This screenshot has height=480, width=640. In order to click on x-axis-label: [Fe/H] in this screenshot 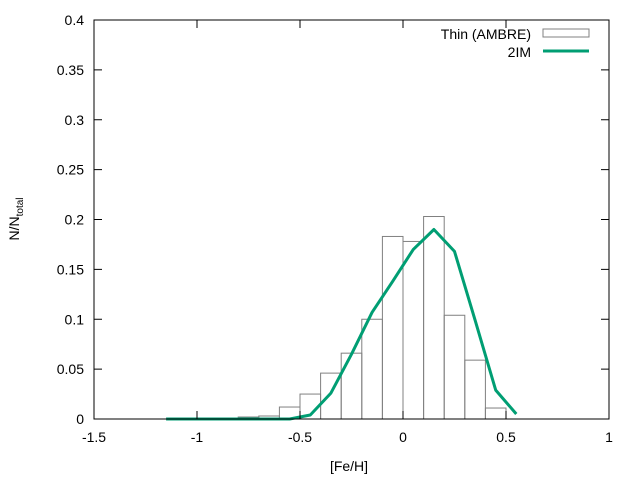, I will do `click(349, 466)`.